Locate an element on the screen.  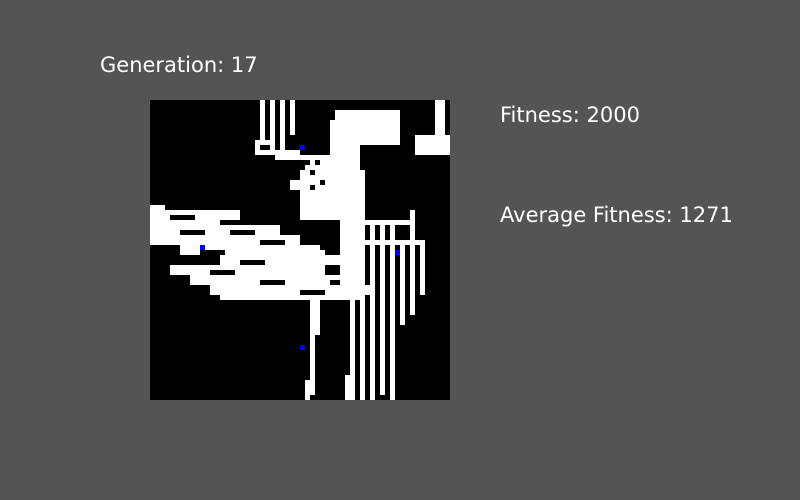
average-fitness-label: Average Fitness: 1271 is located at coordinates (616, 215).